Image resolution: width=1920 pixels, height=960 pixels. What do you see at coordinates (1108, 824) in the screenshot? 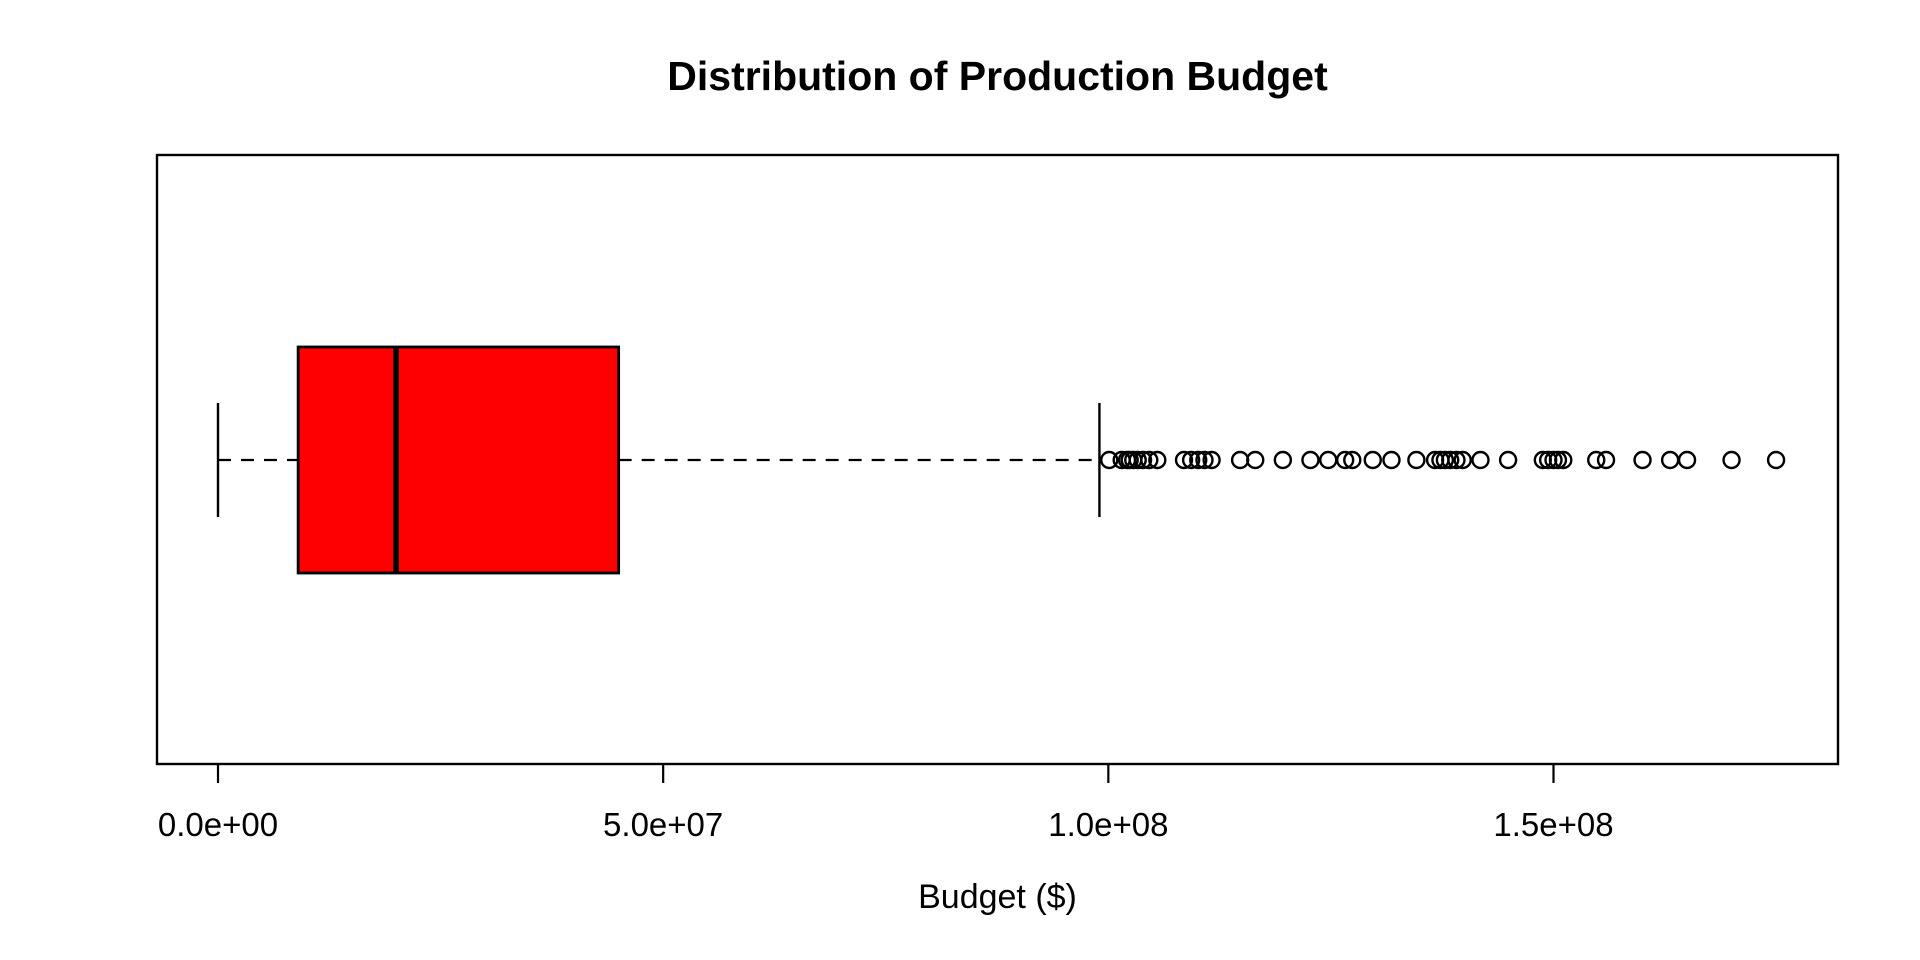
I see `x-axis-tick-label: 1.0e+08` at bounding box center [1108, 824].